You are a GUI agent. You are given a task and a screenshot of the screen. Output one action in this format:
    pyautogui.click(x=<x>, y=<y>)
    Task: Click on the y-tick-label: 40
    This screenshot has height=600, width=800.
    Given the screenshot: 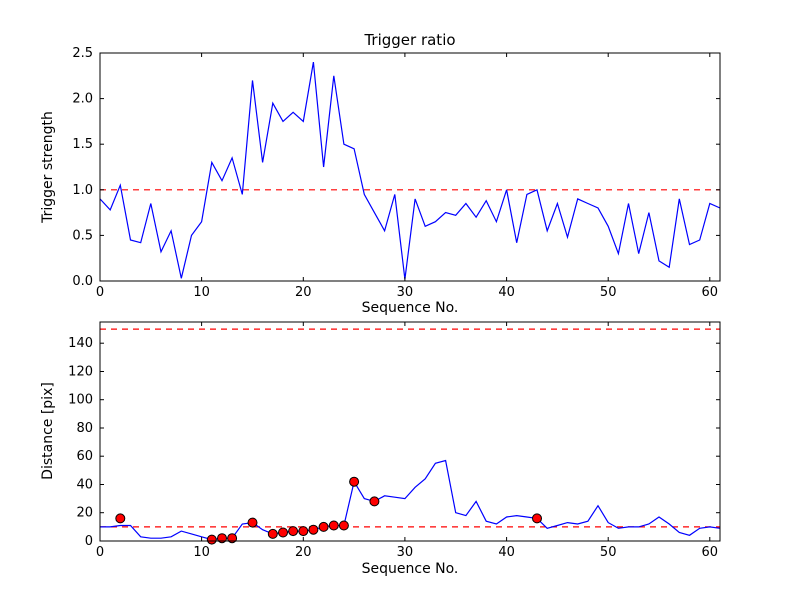 What is the action you would take?
    pyautogui.click(x=84, y=485)
    